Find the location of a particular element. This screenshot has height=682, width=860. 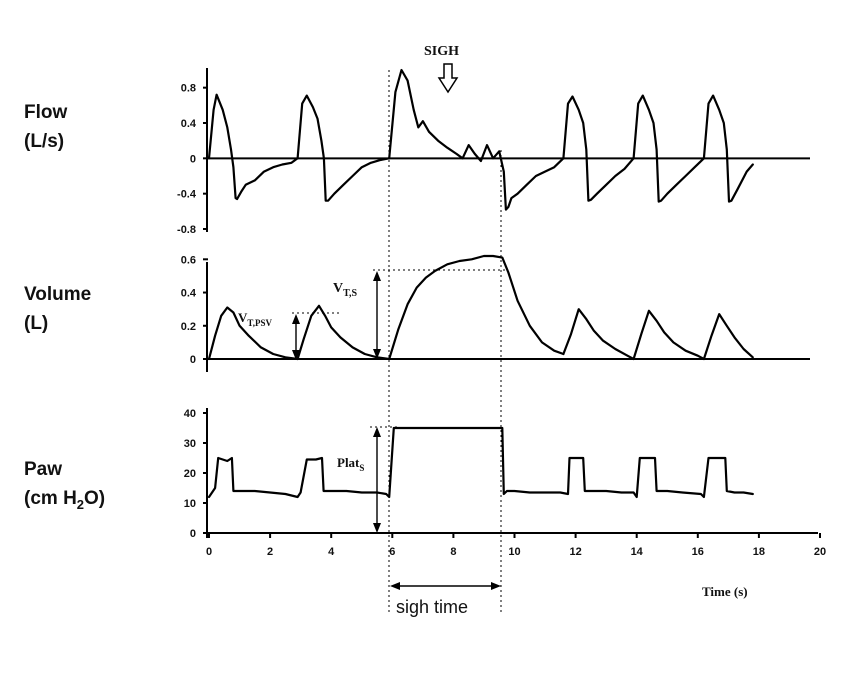

flow-y-tick-label: 0.4 is located at coordinates (189, 124).